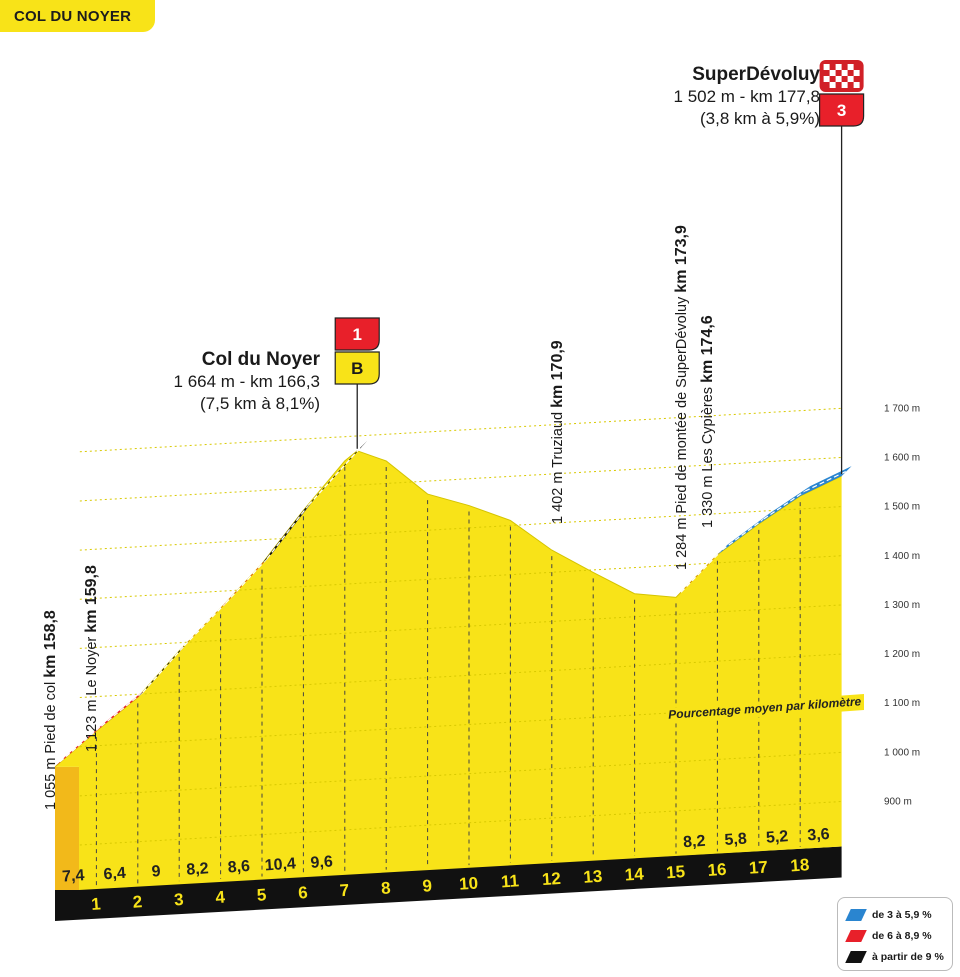 The width and height of the screenshot is (960, 977). What do you see at coordinates (682, 431) in the screenshot?
I see `waypoint-place: 1 284 m Pied de montée de SuperDévoluy` at bounding box center [682, 431].